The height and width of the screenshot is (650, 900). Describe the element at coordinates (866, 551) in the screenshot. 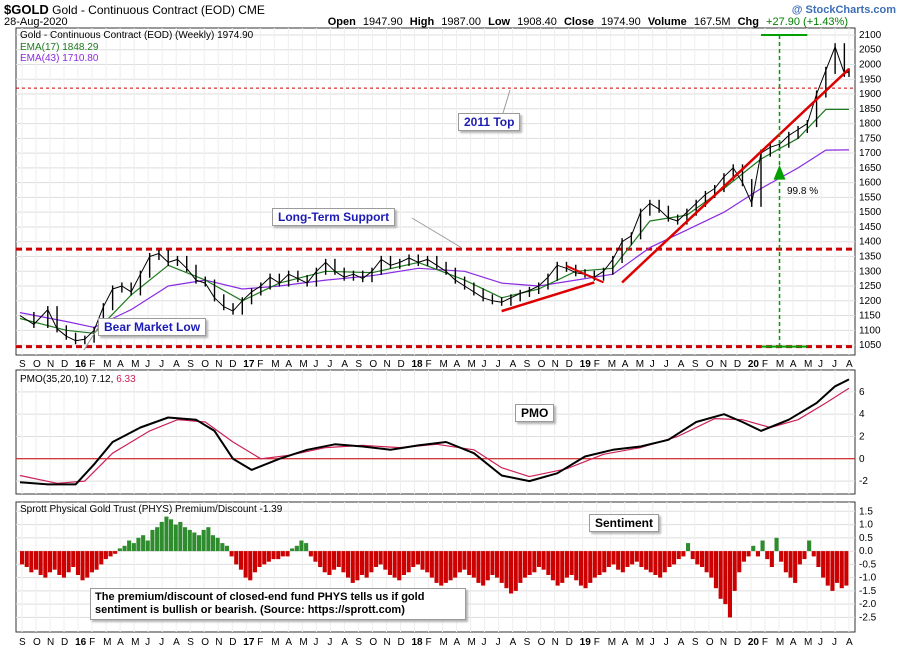

I see `y-tick-label-phys: 0.0` at that location.